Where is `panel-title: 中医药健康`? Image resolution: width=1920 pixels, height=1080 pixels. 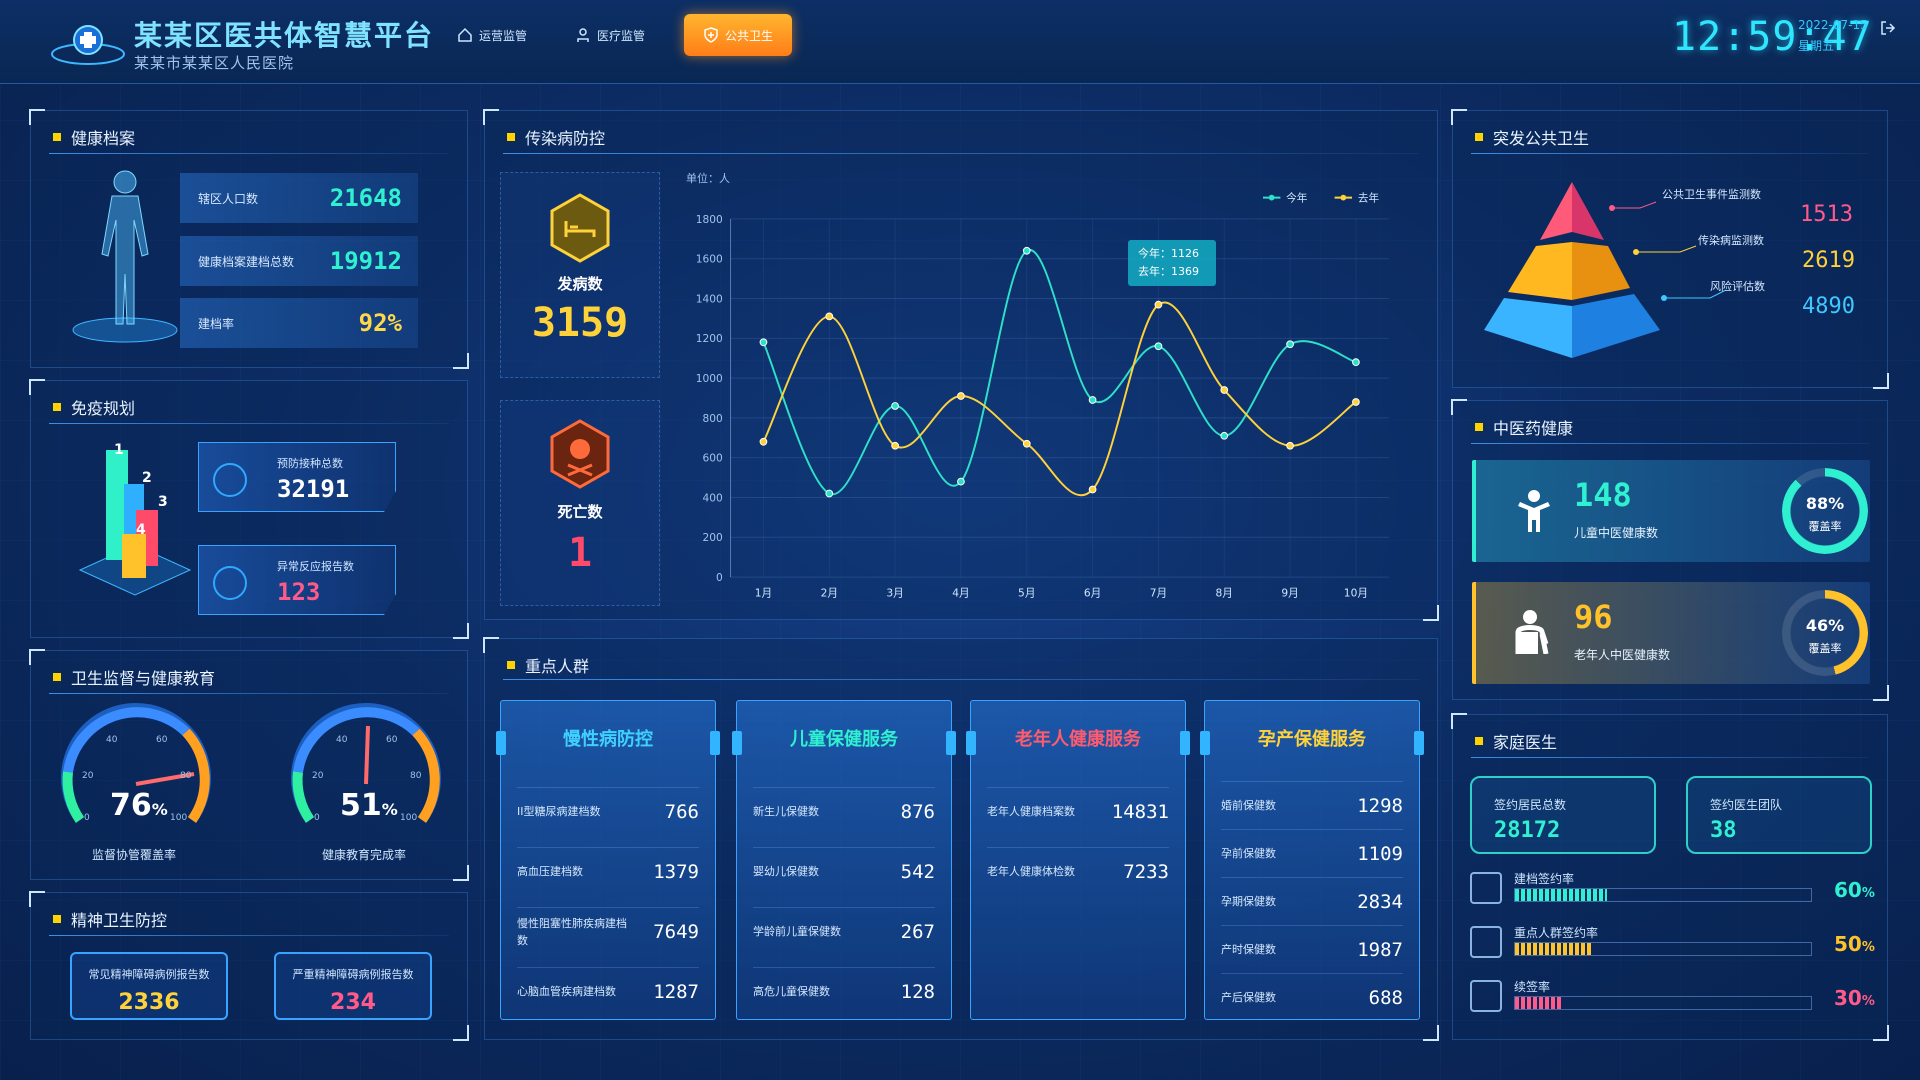 panel-title: 中医药健康 is located at coordinates (1524, 427).